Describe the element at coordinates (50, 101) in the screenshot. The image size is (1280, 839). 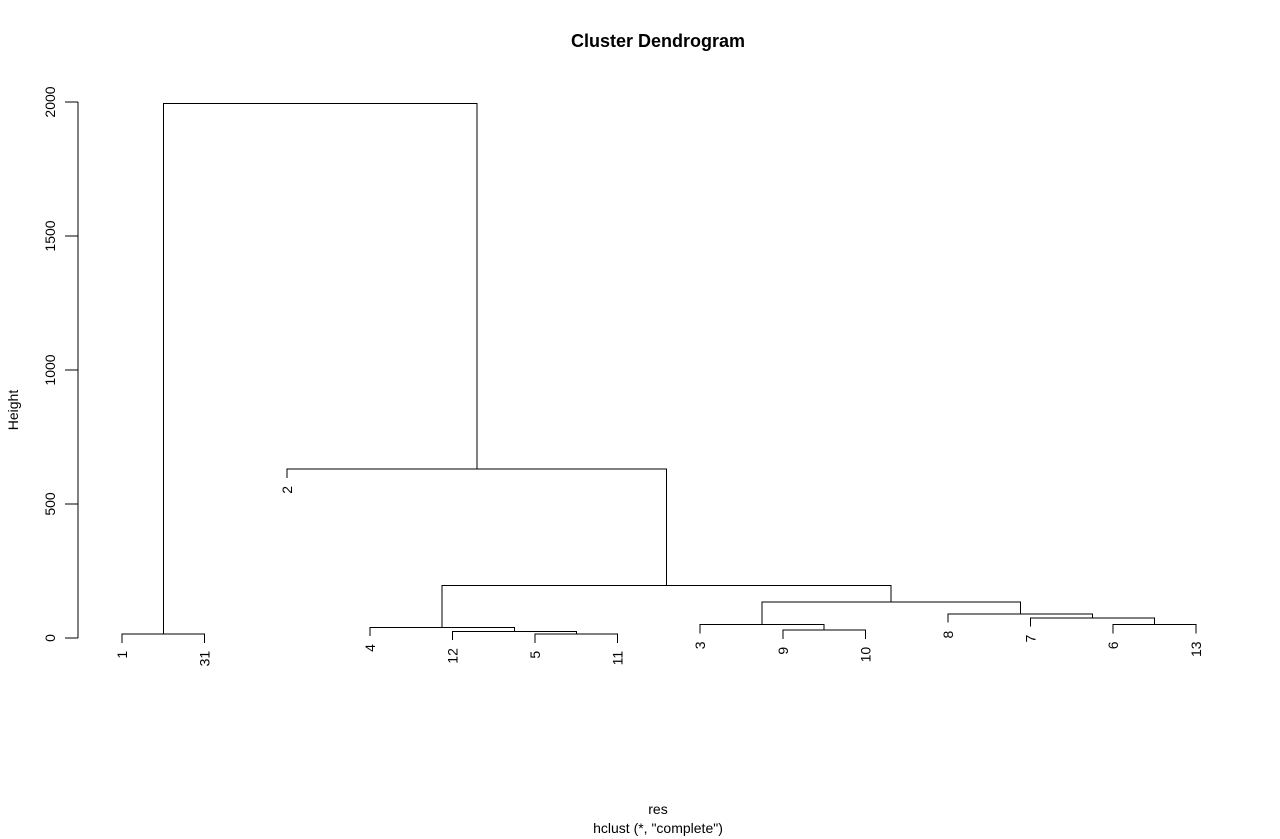
I see `y-tick-label: 2000` at that location.